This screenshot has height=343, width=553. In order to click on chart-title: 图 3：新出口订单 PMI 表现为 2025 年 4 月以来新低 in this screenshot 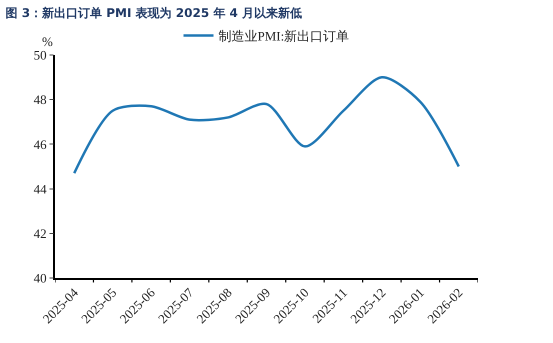, I will do `click(154, 13)`.